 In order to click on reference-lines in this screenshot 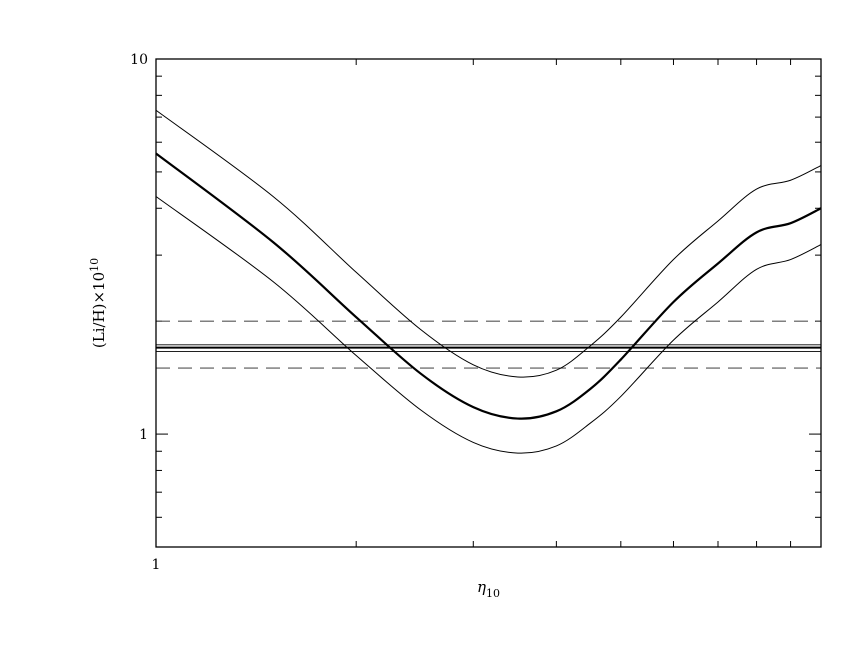, I will do `click(488, 344)`.